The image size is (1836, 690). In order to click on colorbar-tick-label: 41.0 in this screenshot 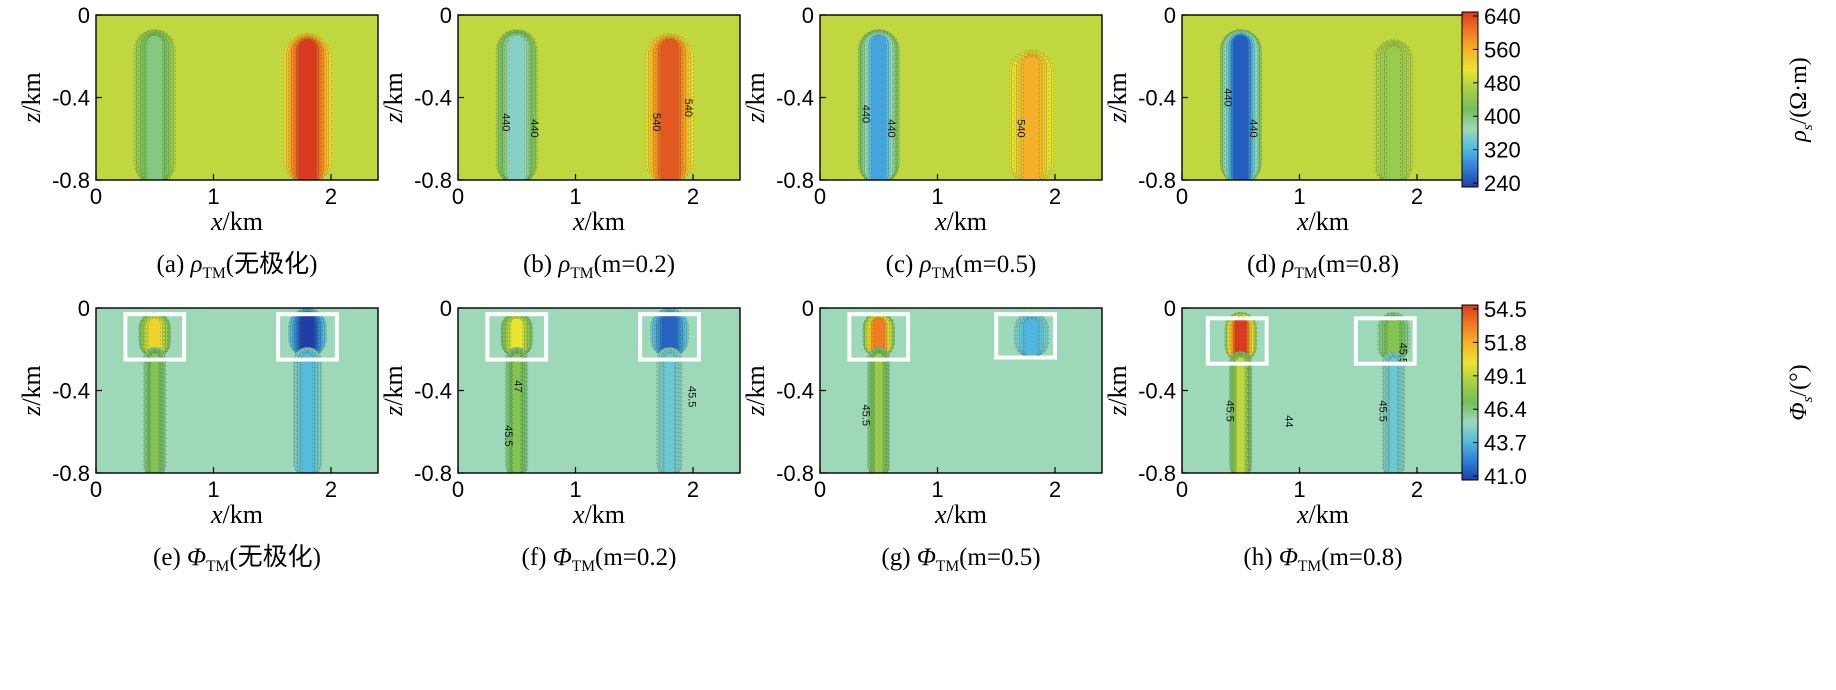, I will do `click(1505, 476)`.